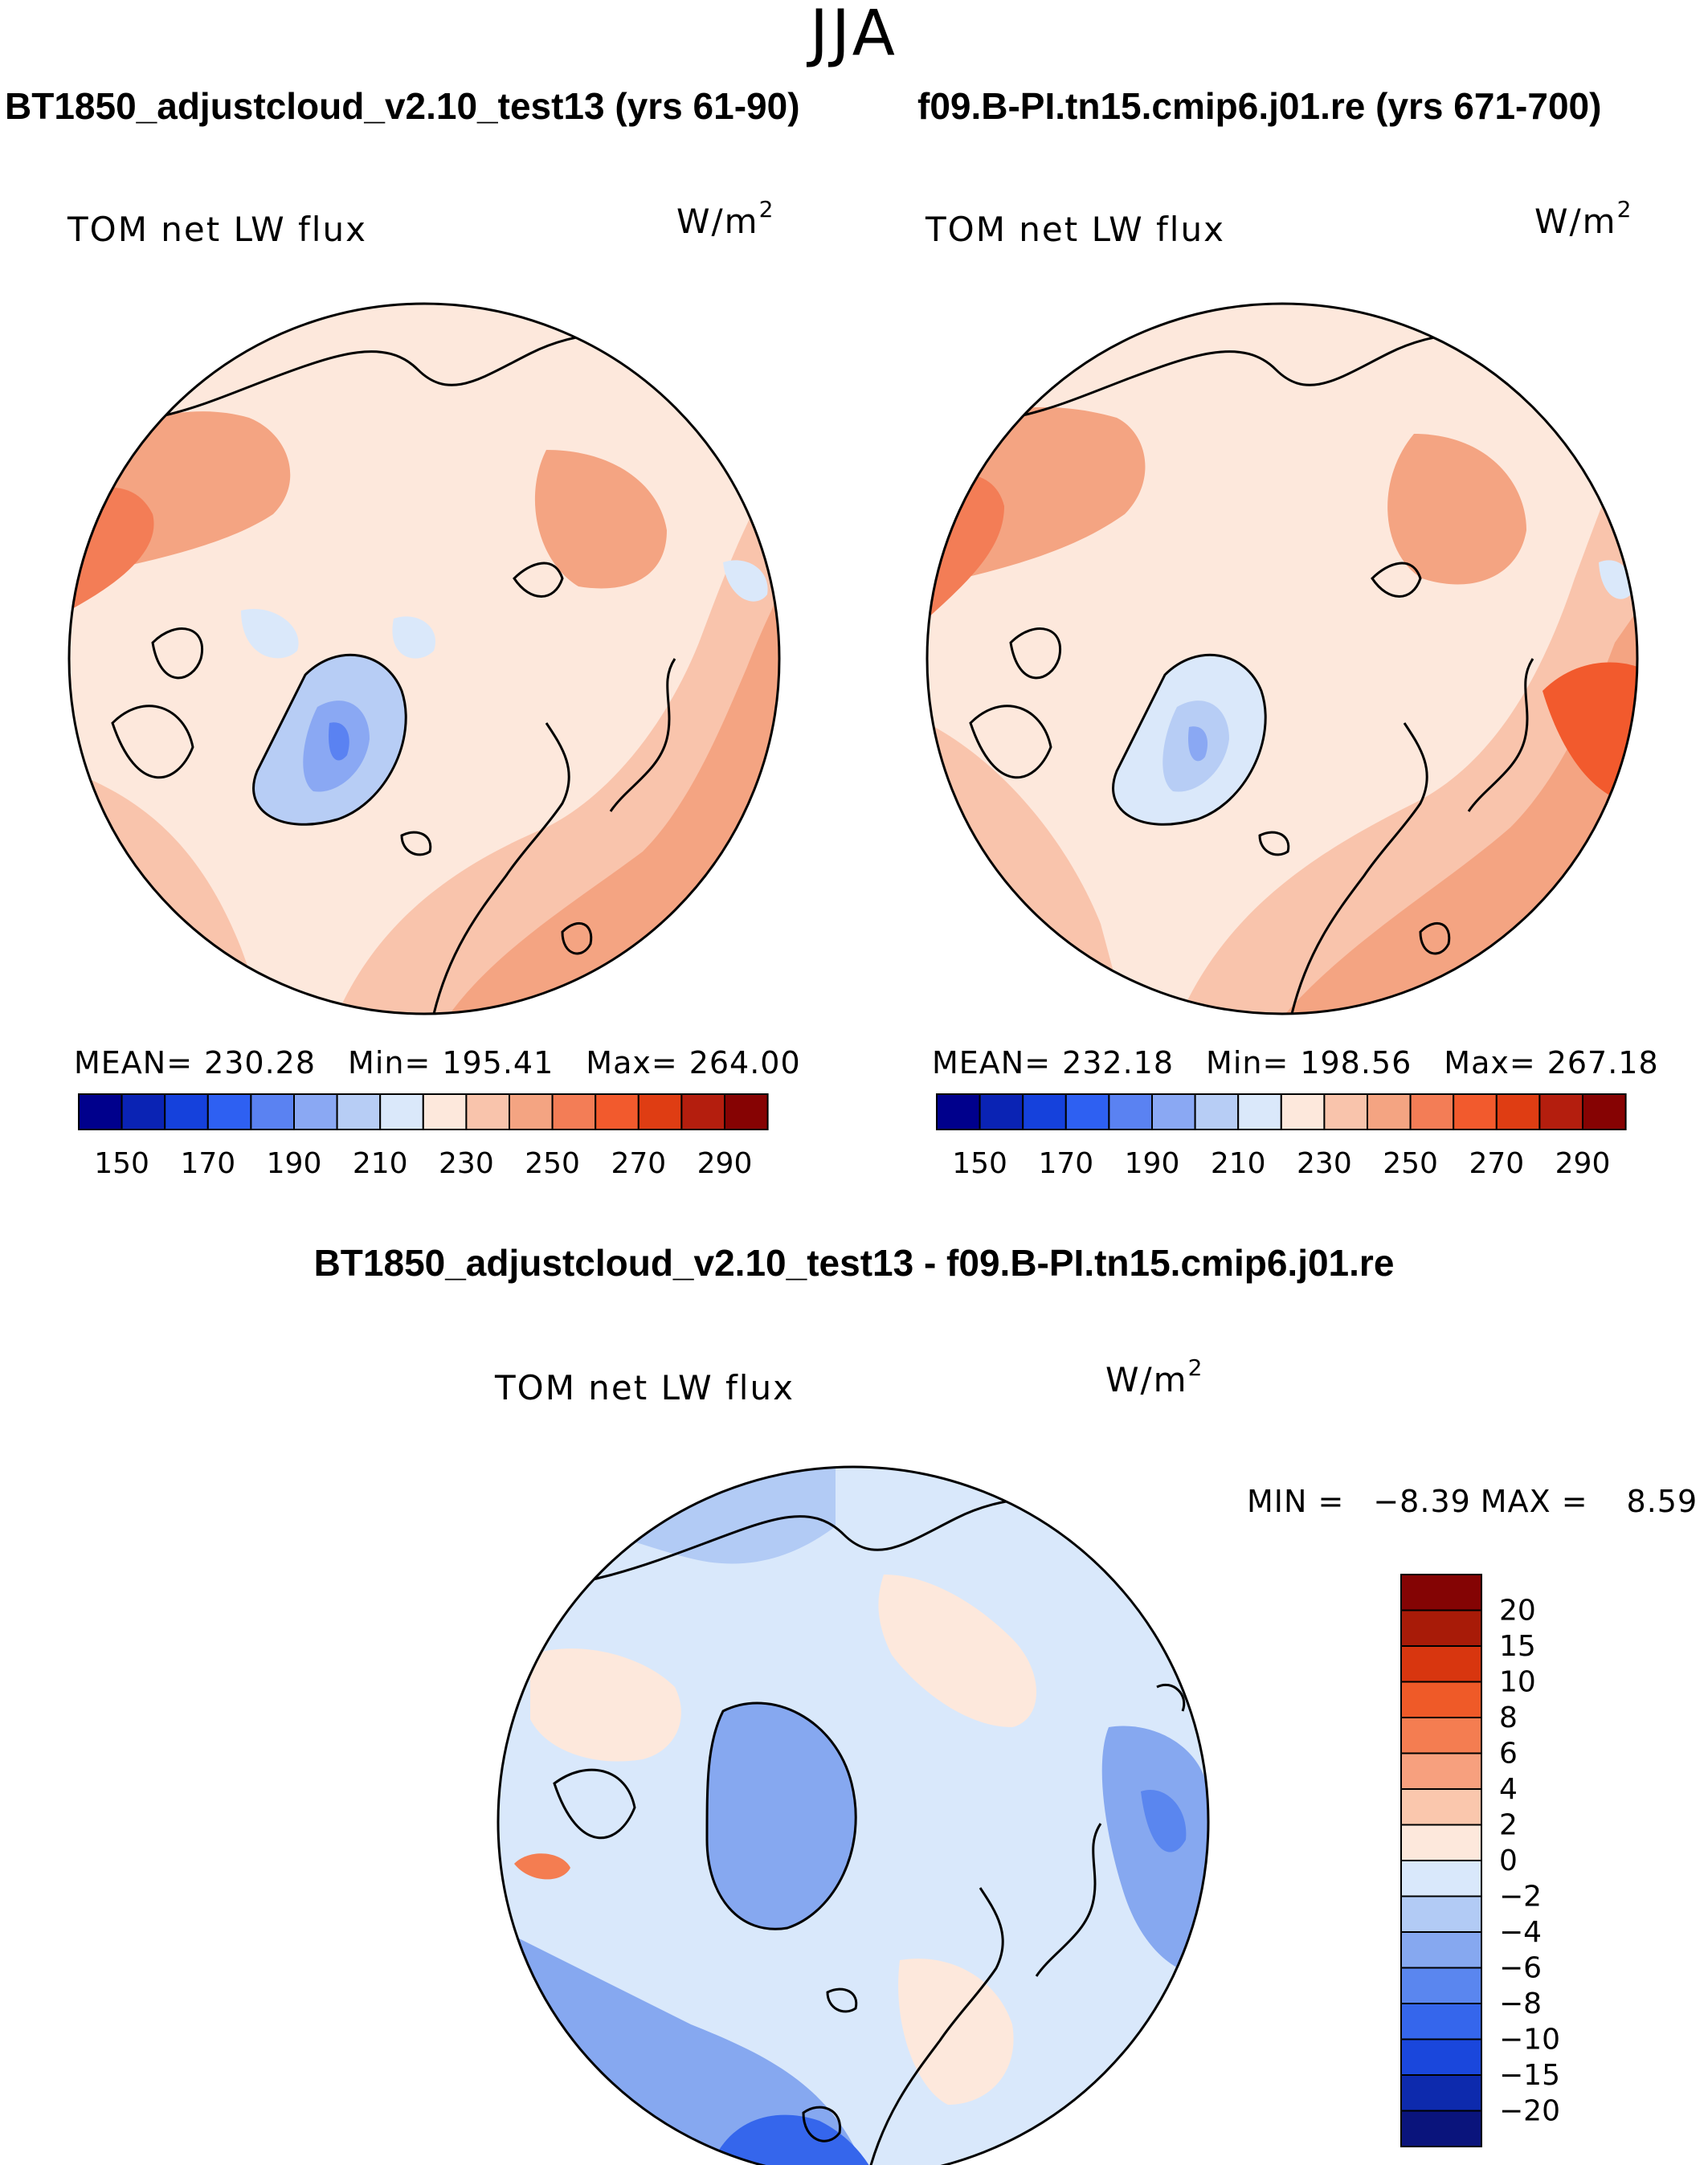  I want to click on left-colorbar-tick: 250, so click(552, 1163).